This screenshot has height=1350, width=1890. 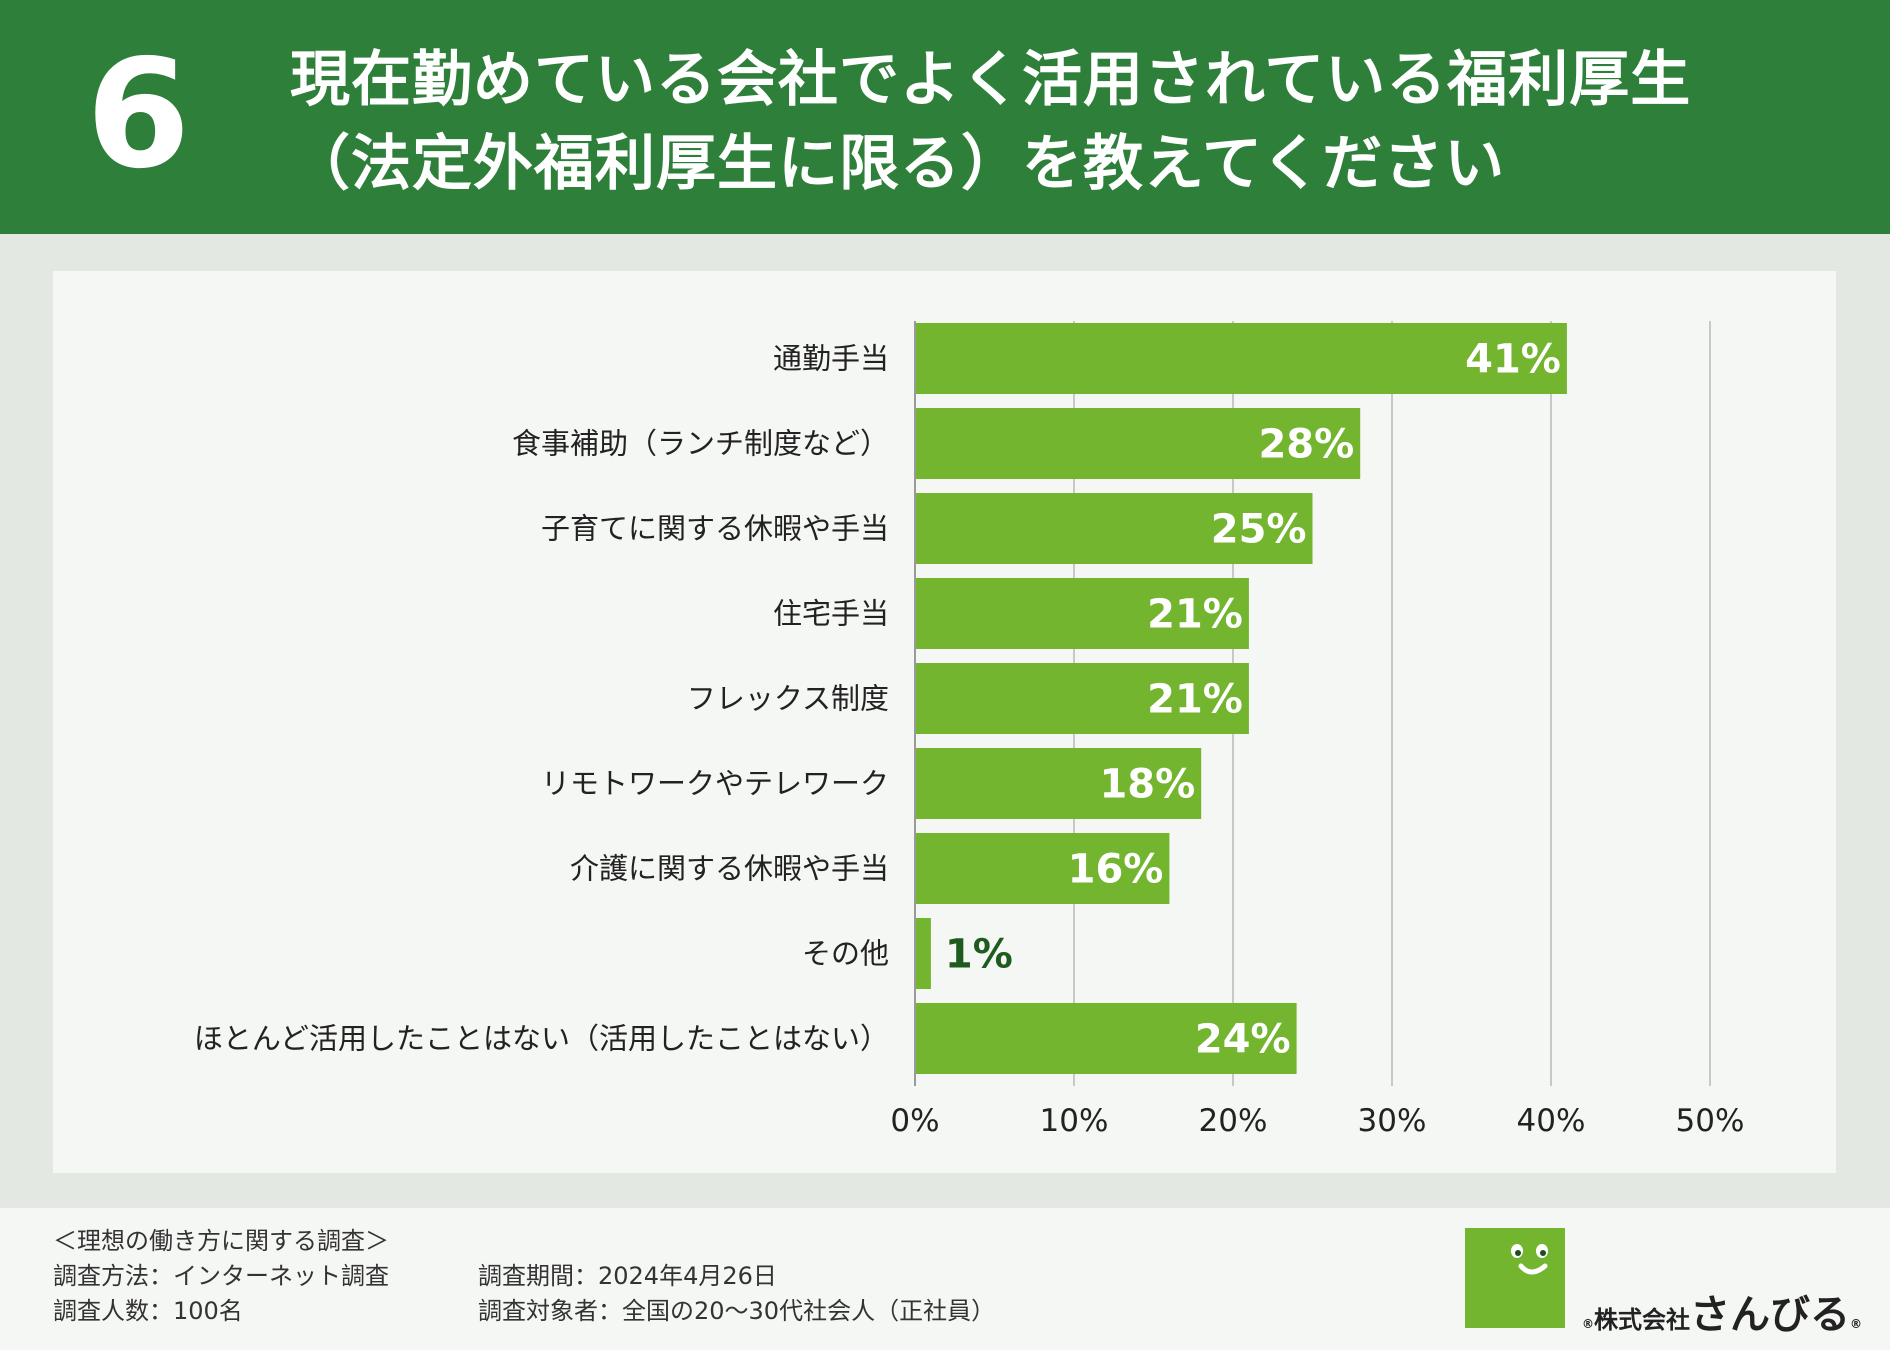 I want to click on registered-mark: ®, so click(x=1588, y=1324).